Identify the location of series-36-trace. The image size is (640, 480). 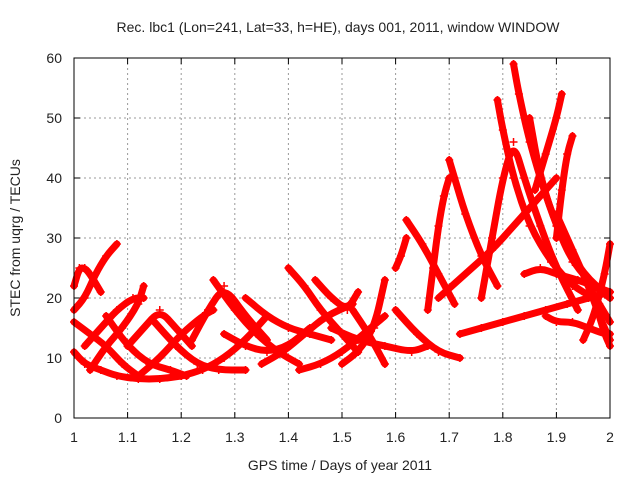
(578, 325).